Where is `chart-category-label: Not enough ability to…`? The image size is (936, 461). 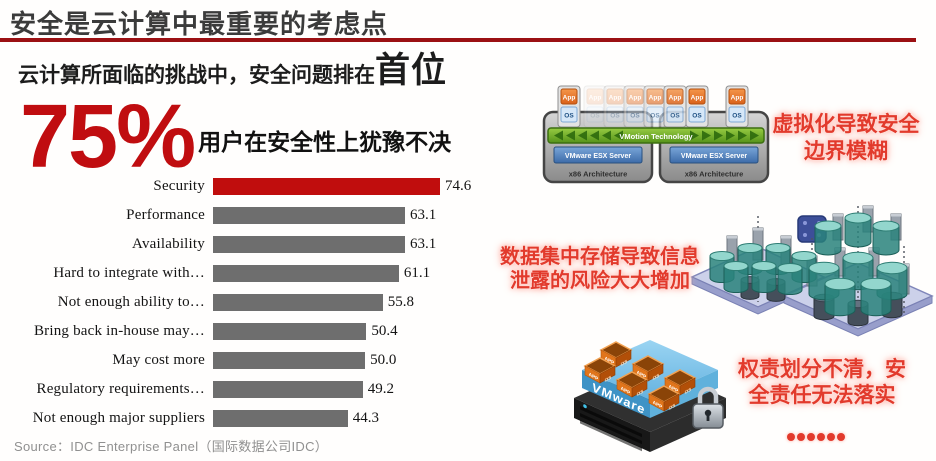 chart-category-label: Not enough ability to… is located at coordinates (131, 302).